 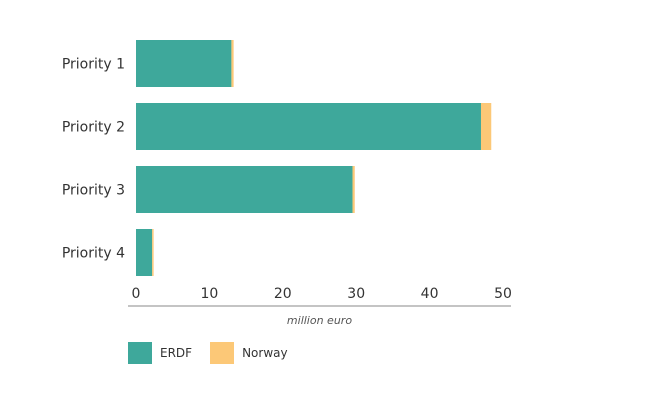 I want to click on legend-item-erdf: ERDF, so click(x=160, y=353).